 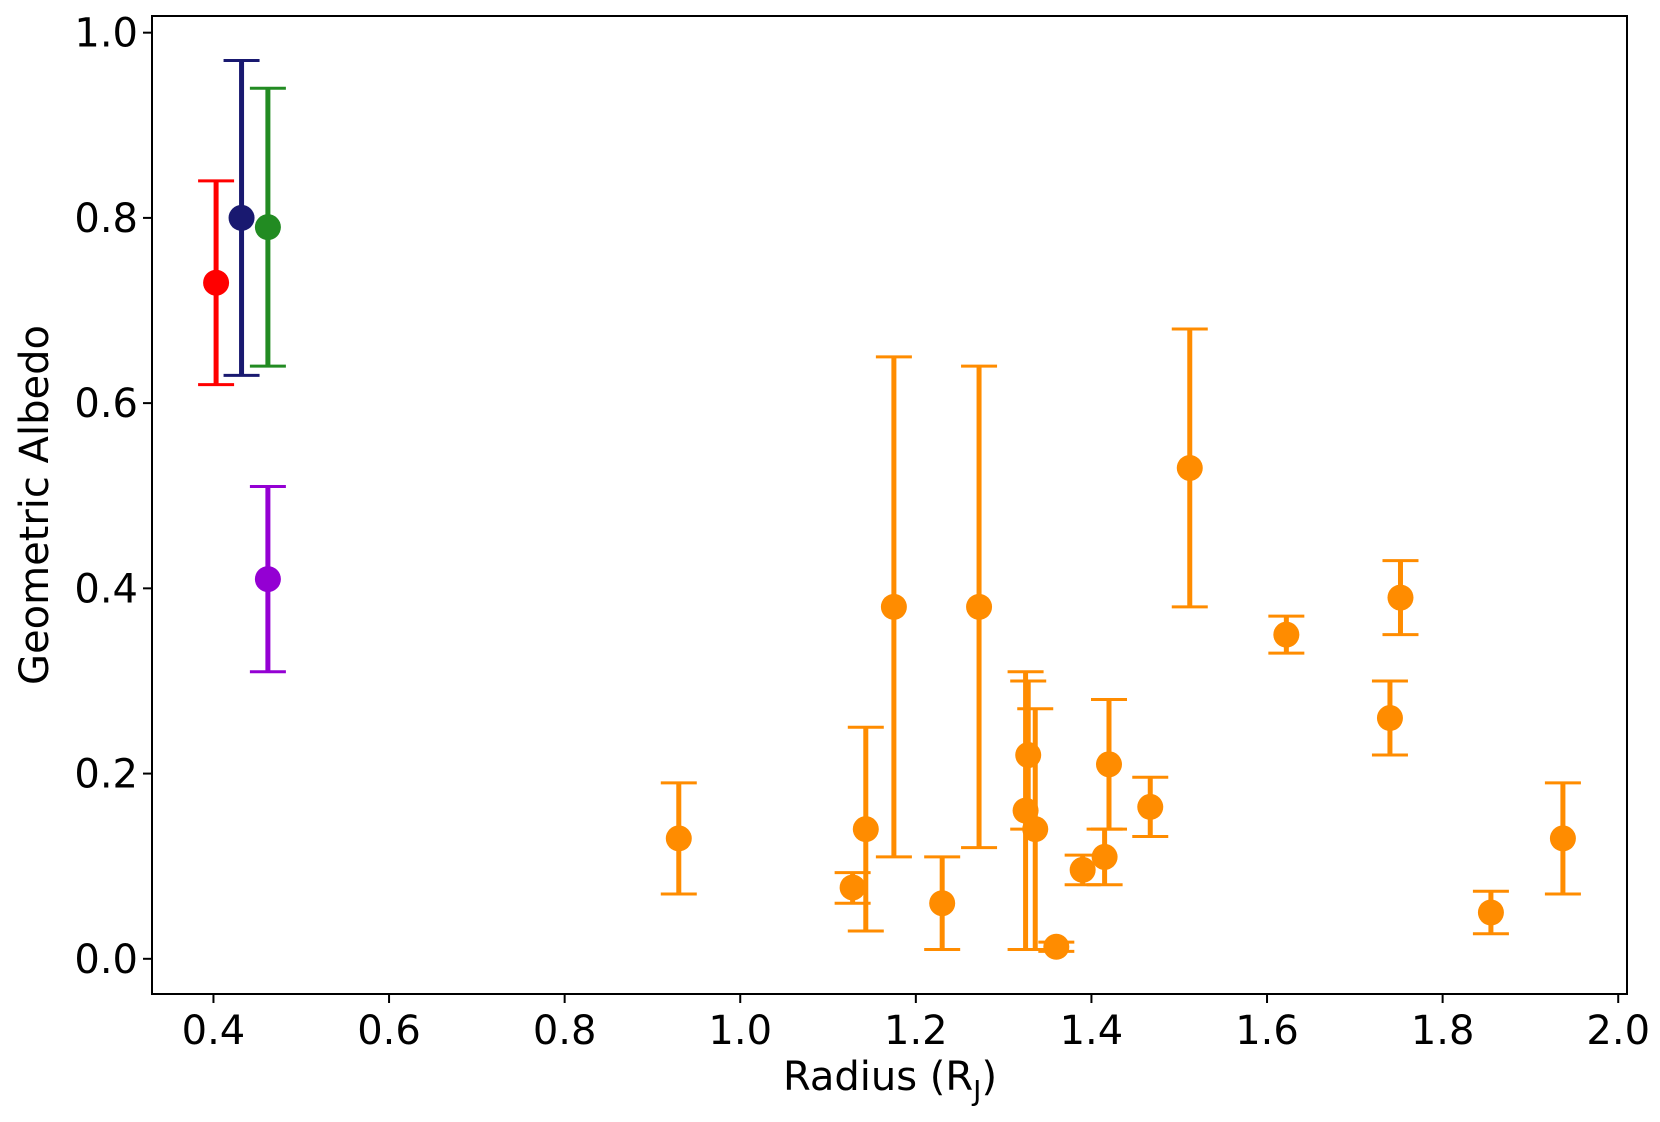 I want to click on y-tick-label: 0.2, so click(x=106, y=775).